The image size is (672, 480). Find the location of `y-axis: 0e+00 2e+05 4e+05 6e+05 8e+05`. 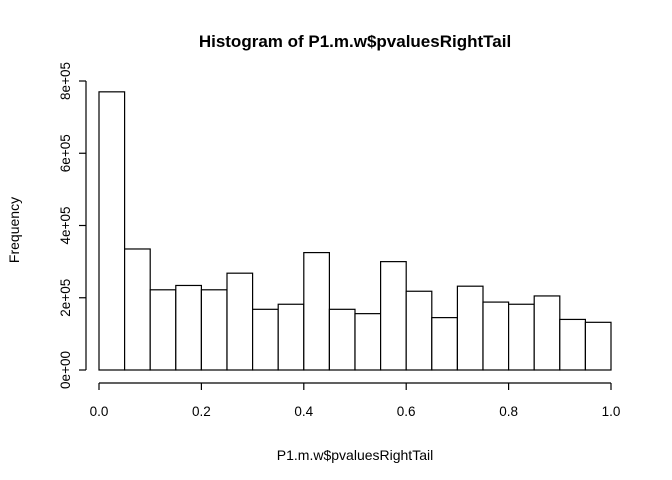

y-axis: 0e+00 2e+05 4e+05 6e+05 8e+05 is located at coordinates (72, 225).